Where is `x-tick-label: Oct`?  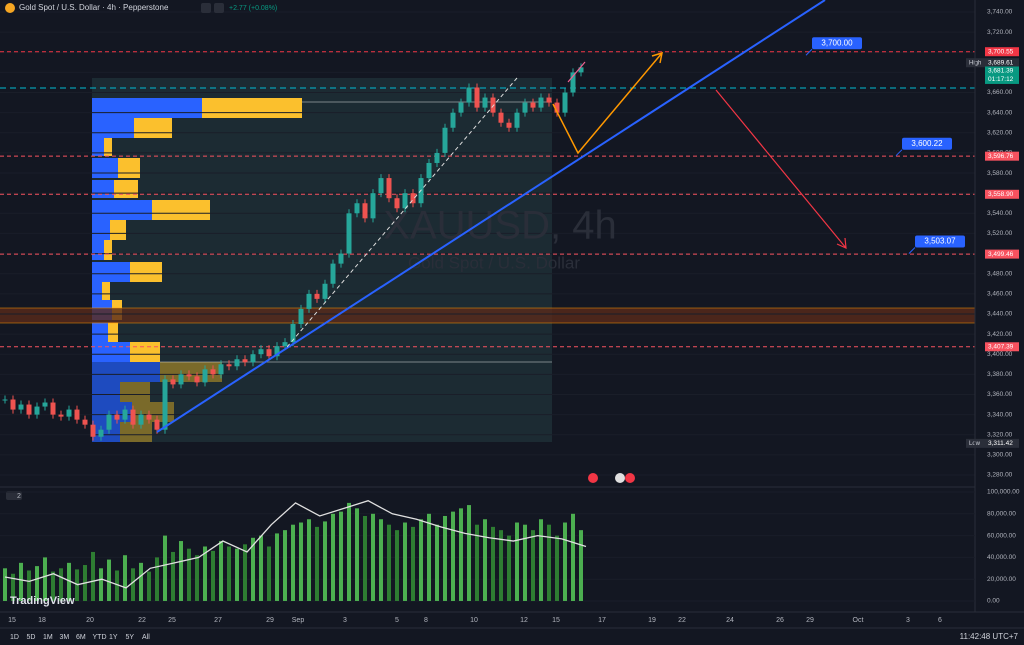
x-tick-label: Oct is located at coordinates (858, 620).